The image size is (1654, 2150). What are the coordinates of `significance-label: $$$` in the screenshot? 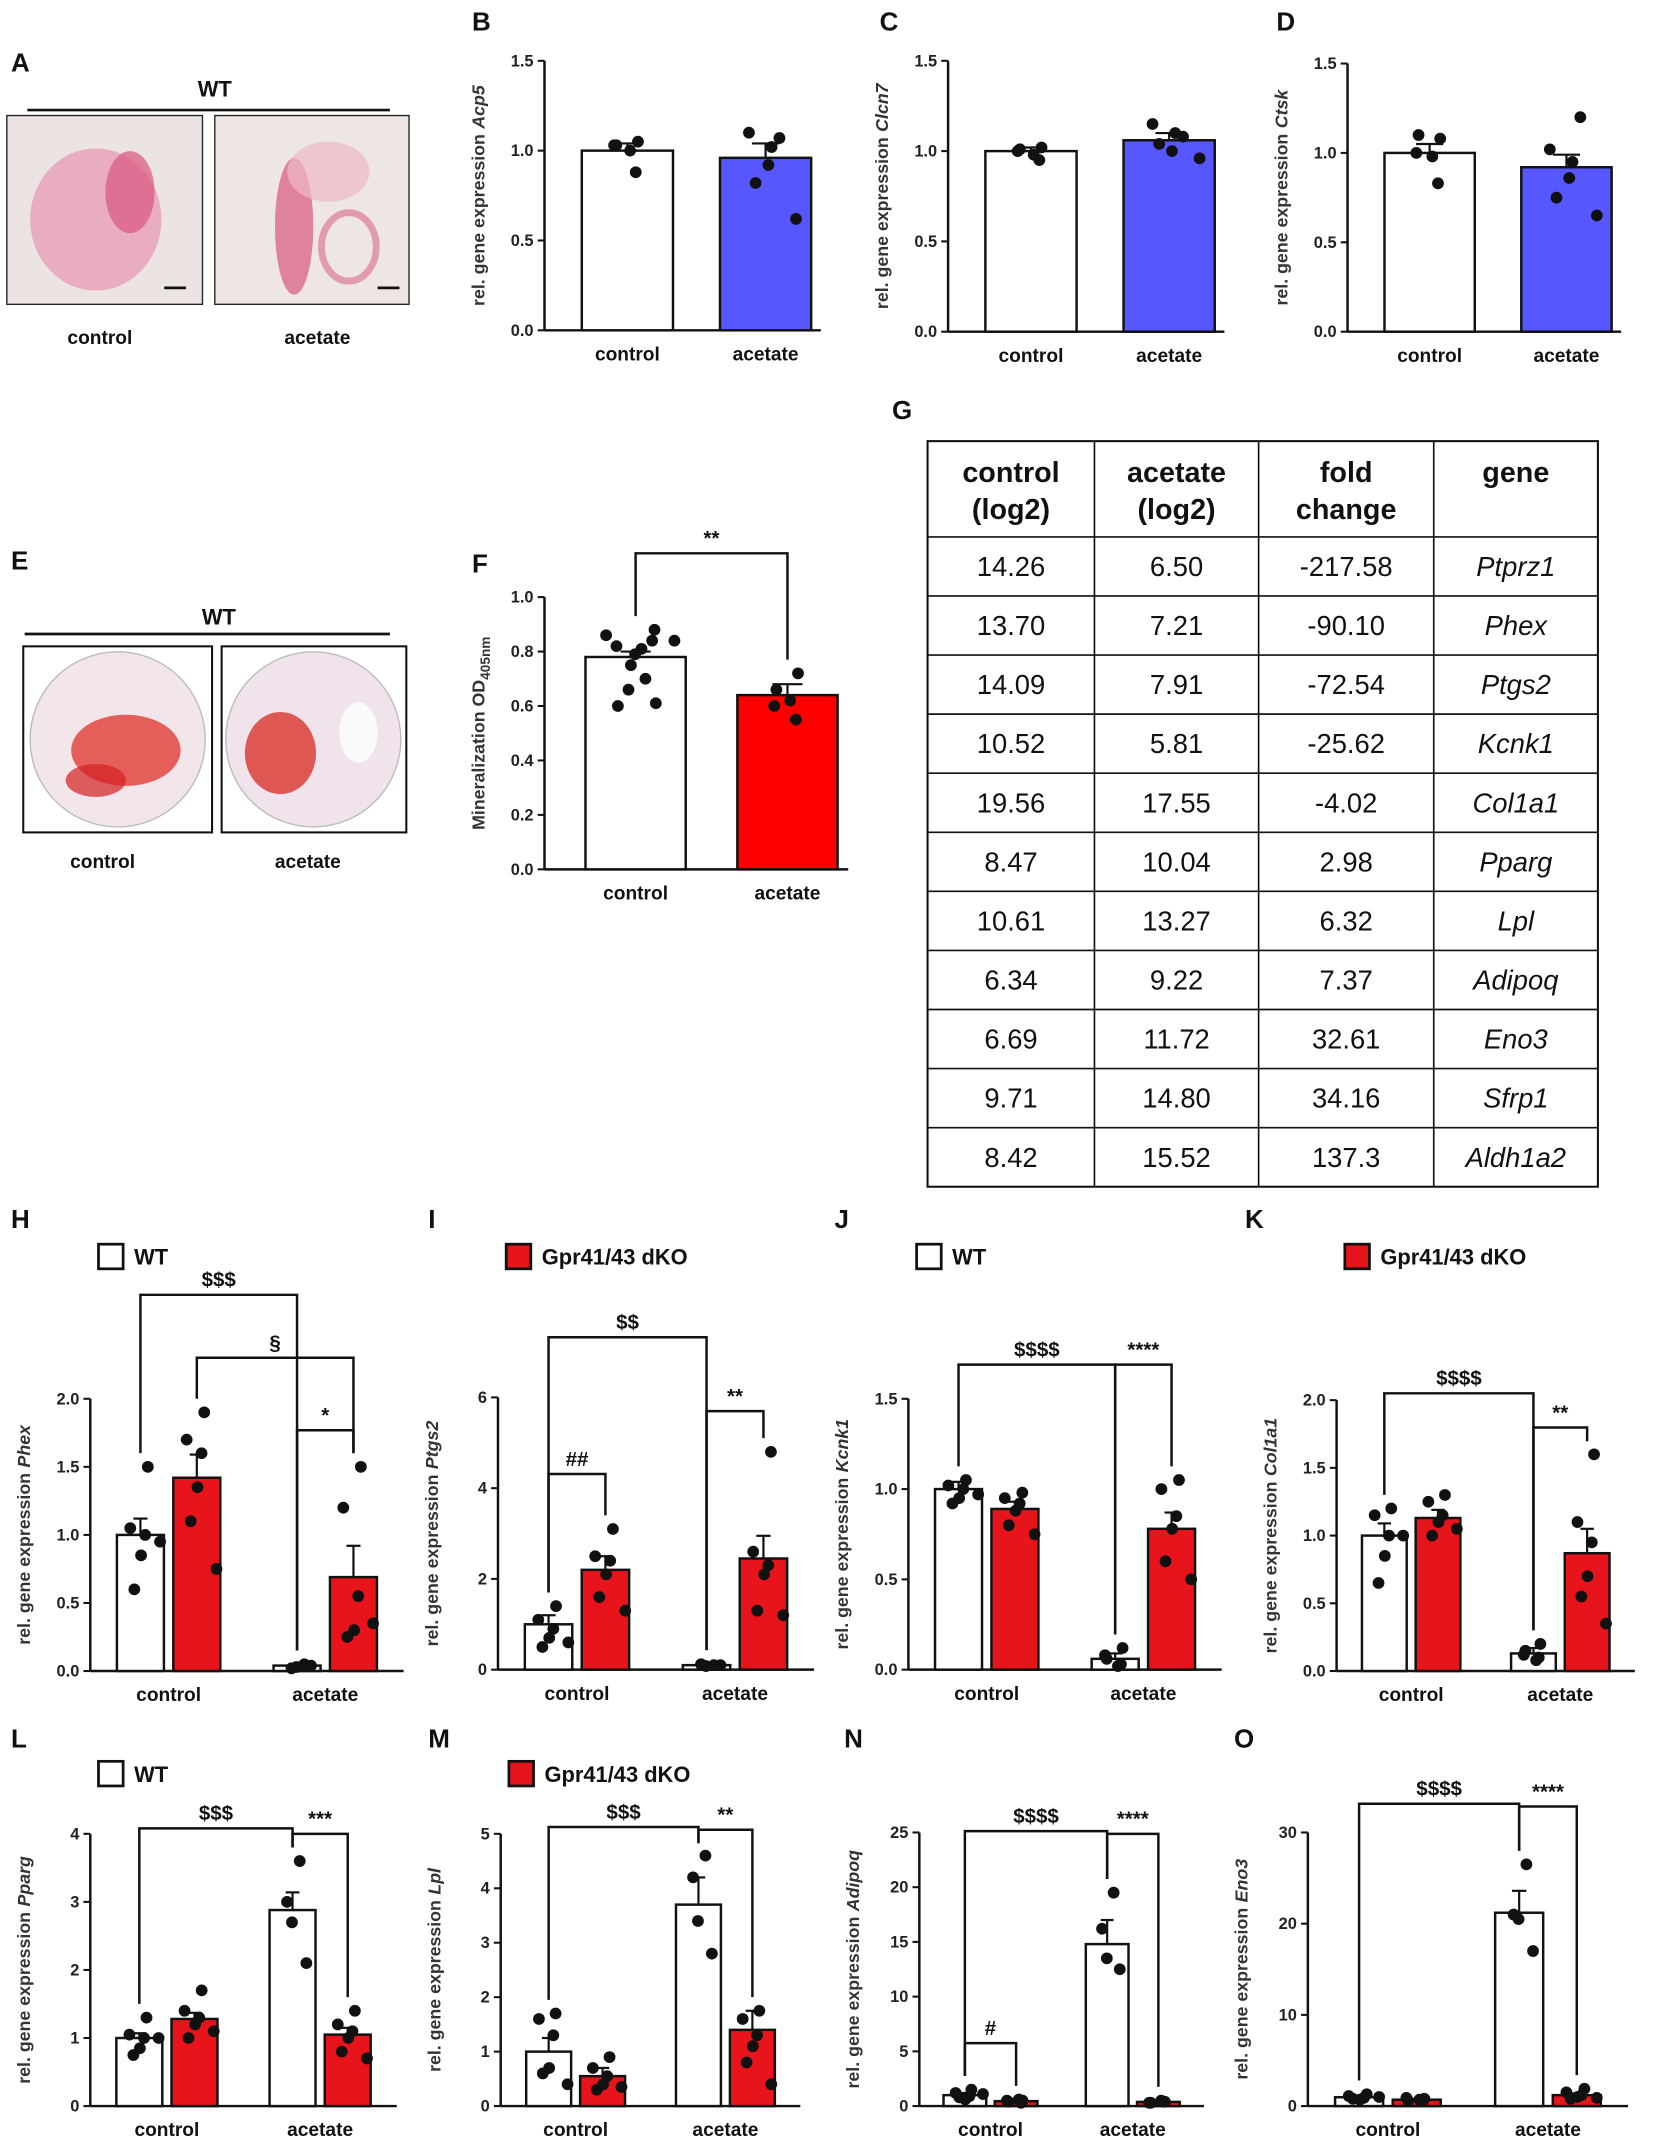 It's located at (216, 1813).